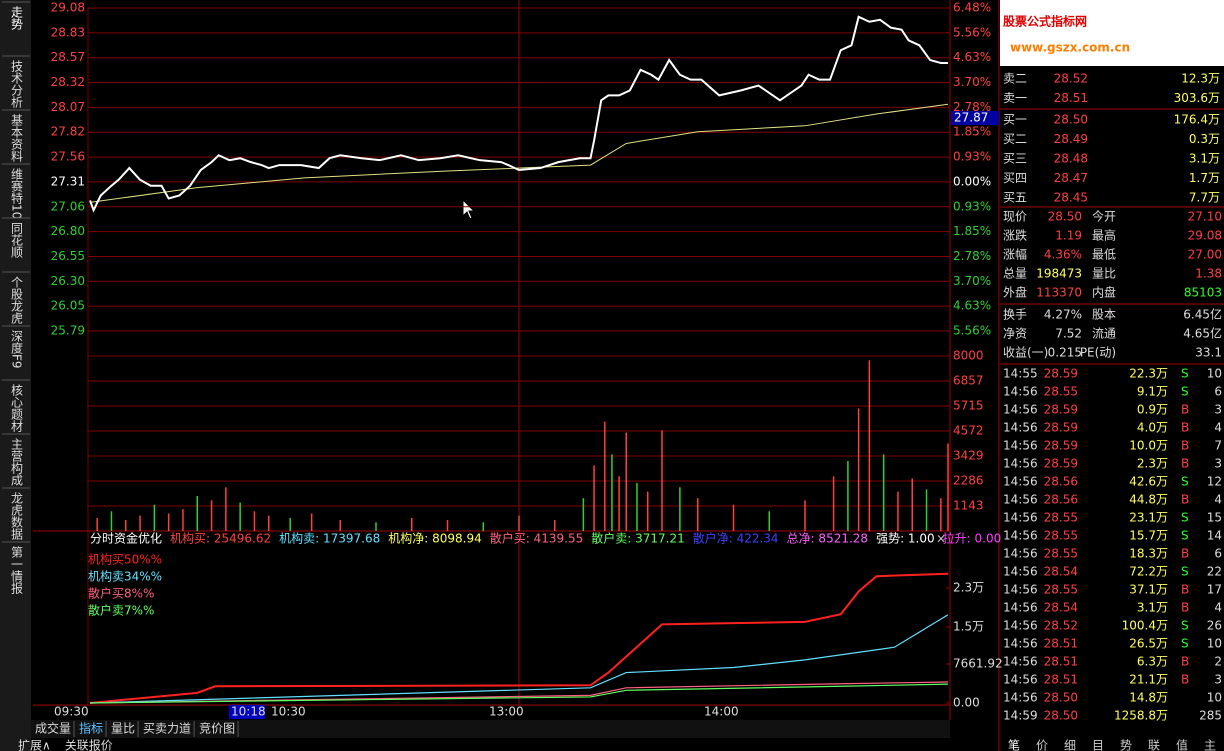 The height and width of the screenshot is (751, 1224). Describe the element at coordinates (1015, 334) in the screenshot. I see `stat-label: 净资` at that location.